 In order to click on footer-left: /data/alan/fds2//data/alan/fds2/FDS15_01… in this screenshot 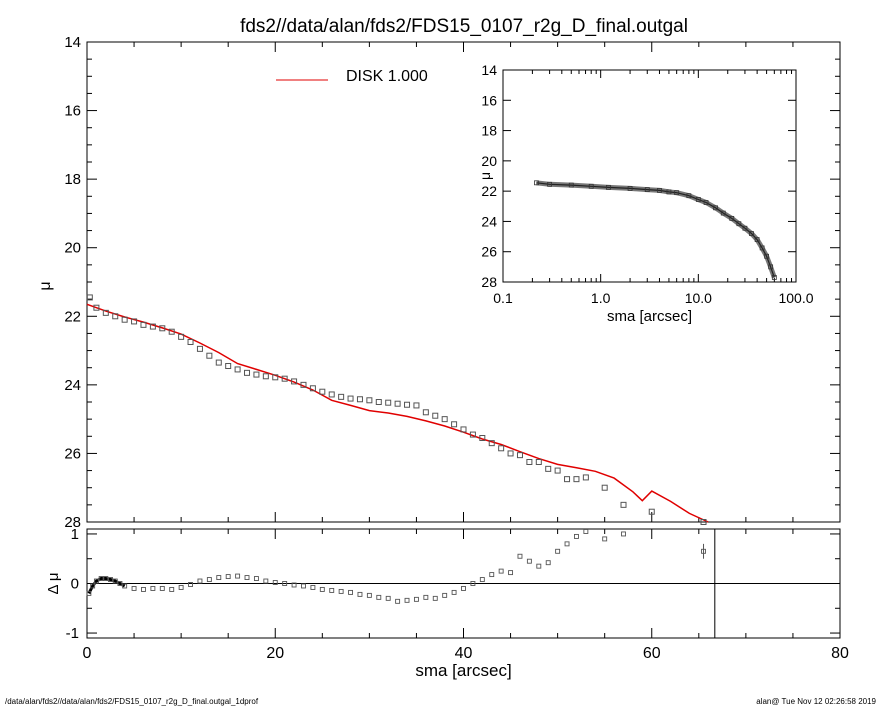, I will do `click(132, 701)`.